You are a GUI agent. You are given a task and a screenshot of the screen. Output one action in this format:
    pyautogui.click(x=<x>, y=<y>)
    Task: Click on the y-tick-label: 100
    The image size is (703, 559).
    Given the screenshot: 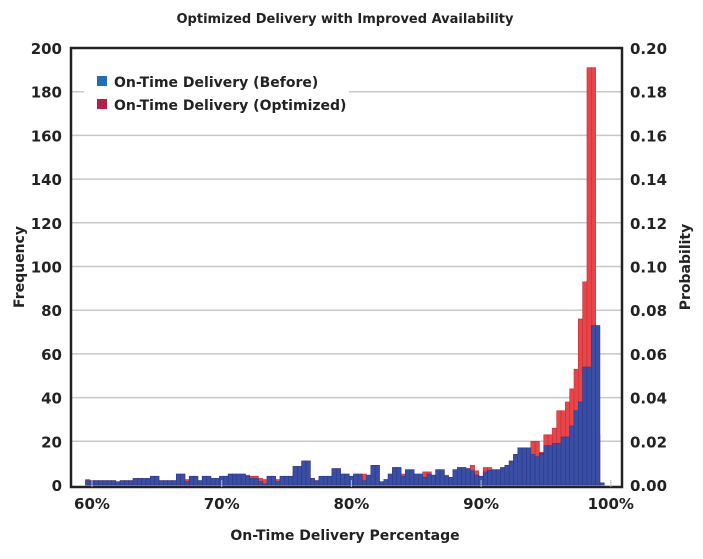 What is the action you would take?
    pyautogui.click(x=46, y=268)
    